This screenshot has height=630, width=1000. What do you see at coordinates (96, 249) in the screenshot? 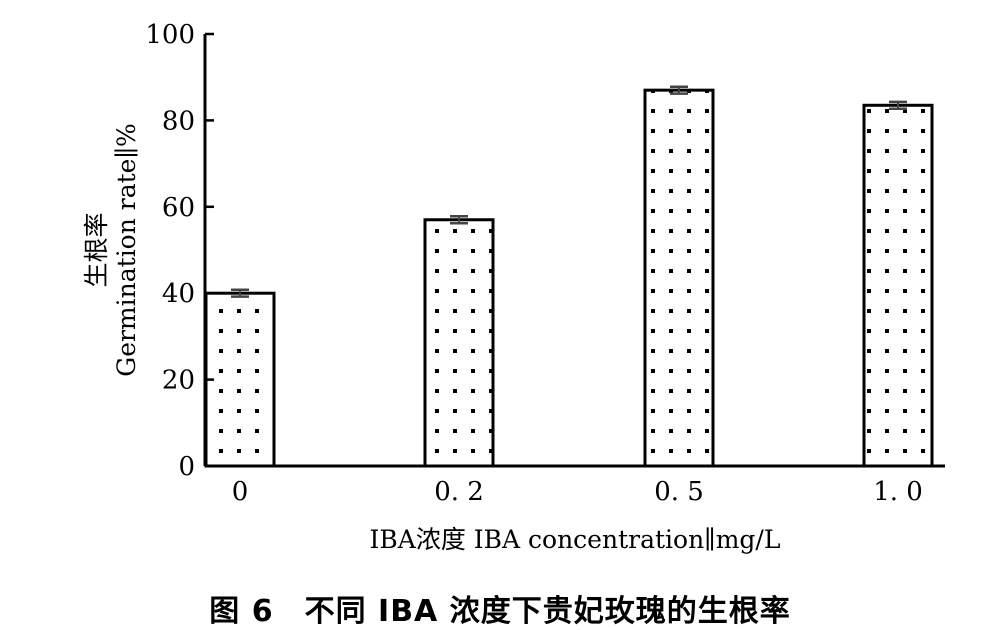
I see `y-axis-label-cn: 生根率` at bounding box center [96, 249].